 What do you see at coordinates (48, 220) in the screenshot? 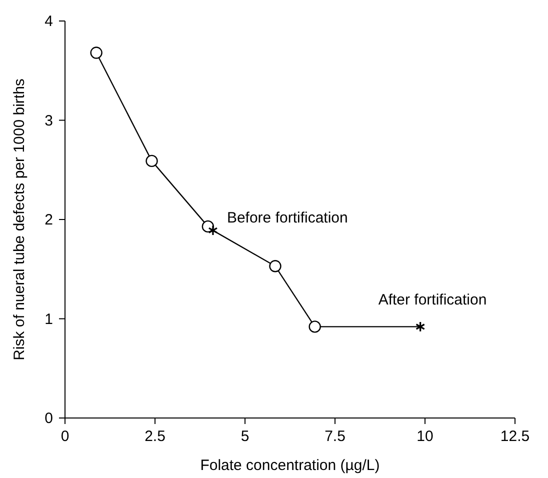
I see `y-tick-label: 2` at bounding box center [48, 220].